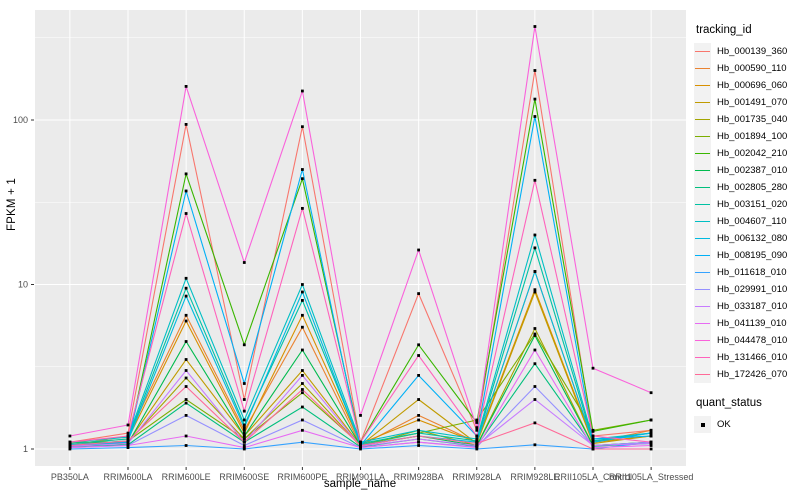 The height and width of the screenshot is (500, 800). What do you see at coordinates (747, 255) in the screenshot?
I see `legend-entry-Hb_008195_090: Hb_008195_090` at bounding box center [747, 255].